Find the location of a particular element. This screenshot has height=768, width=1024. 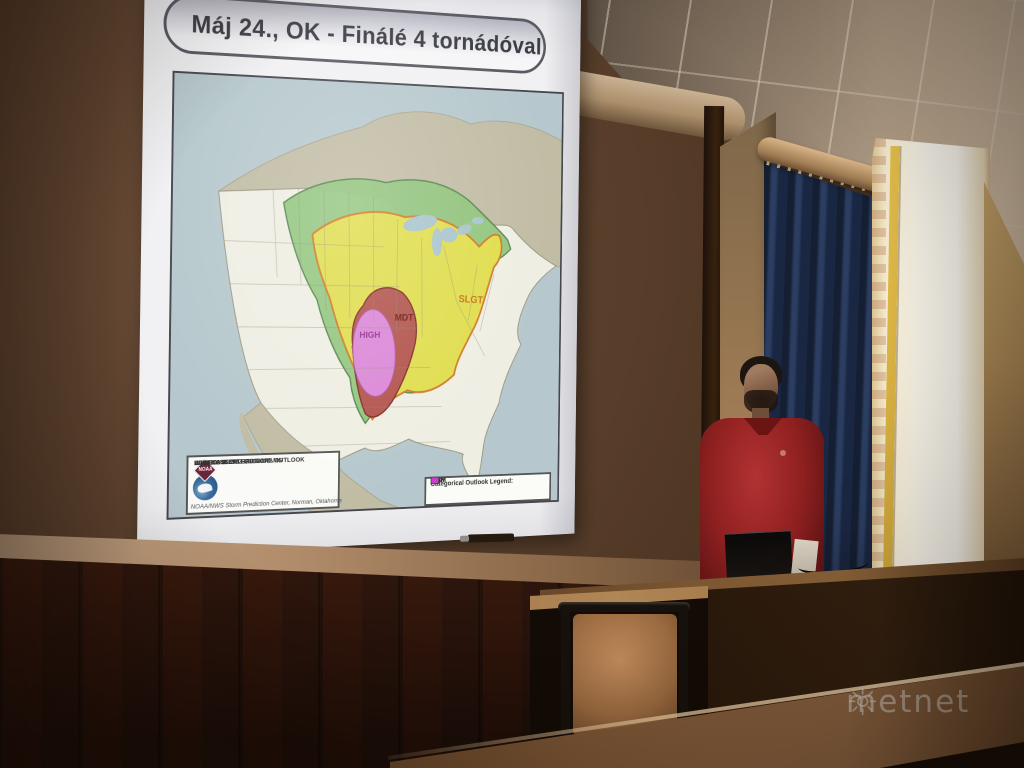

watermark-text: metnet is located at coordinates (908, 702).